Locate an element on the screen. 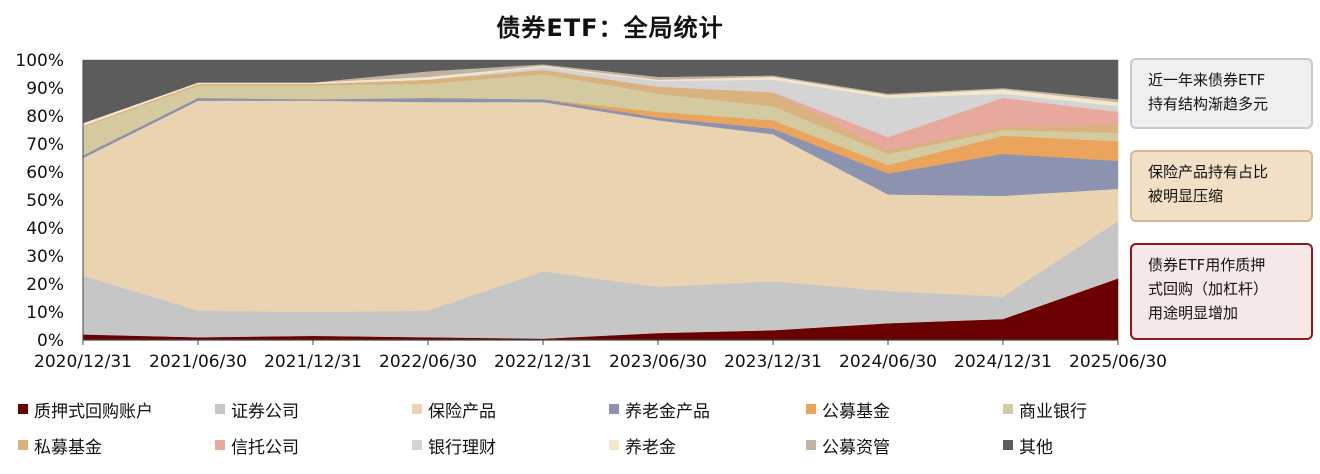 The image size is (1320, 474). legend-item-2: 证券公司 is located at coordinates (313, 410).